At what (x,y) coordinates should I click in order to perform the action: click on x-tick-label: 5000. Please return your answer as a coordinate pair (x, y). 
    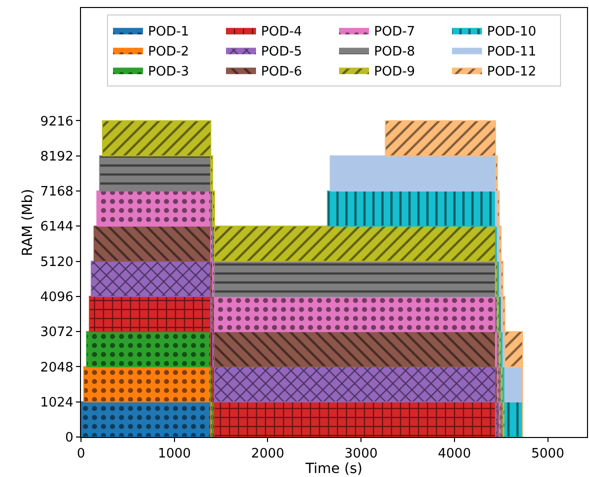
    Looking at the image, I should click on (547, 454).